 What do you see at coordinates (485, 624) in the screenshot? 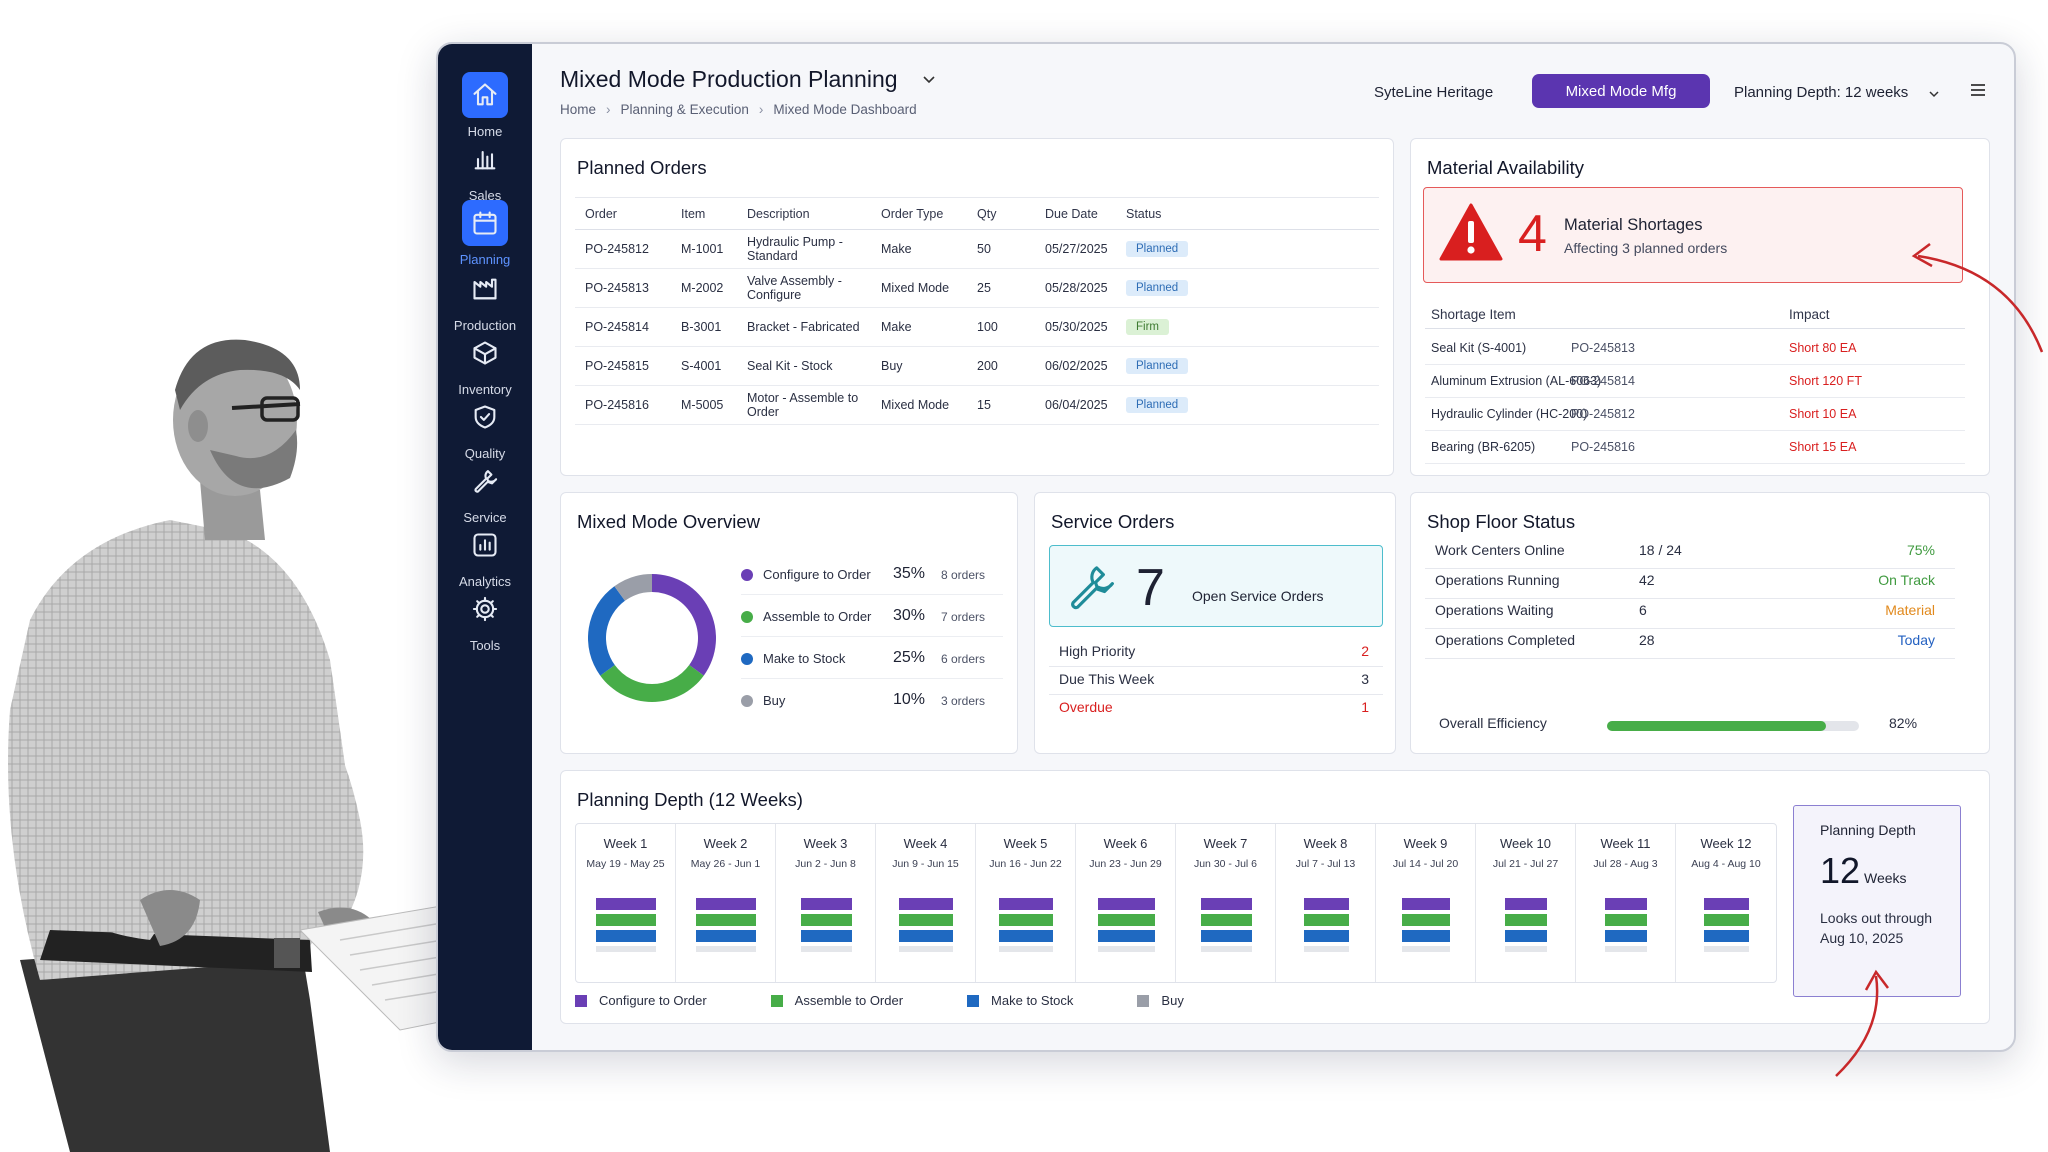
I see `sidebar-item-tools: Tools` at bounding box center [485, 624].